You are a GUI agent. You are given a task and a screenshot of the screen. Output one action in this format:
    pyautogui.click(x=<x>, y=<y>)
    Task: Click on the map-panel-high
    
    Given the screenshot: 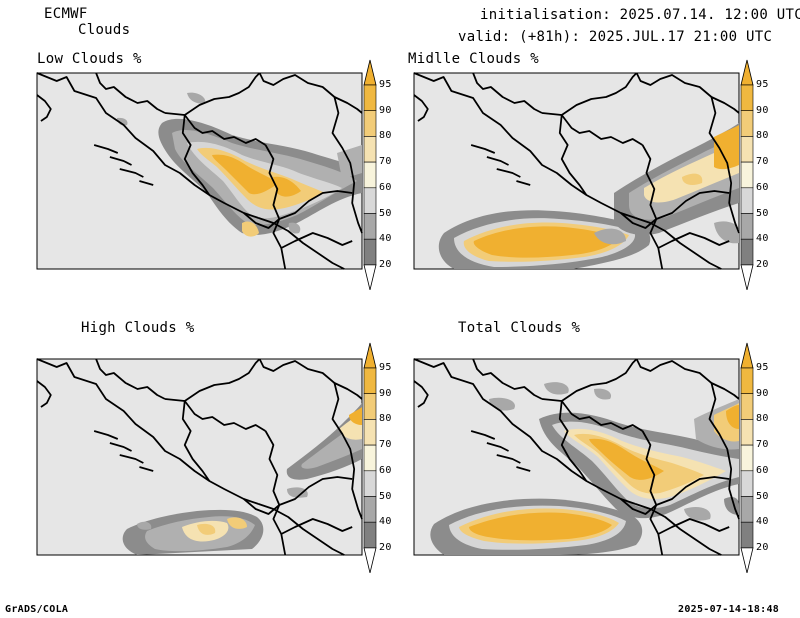 What is the action you would take?
    pyautogui.click(x=199, y=457)
    